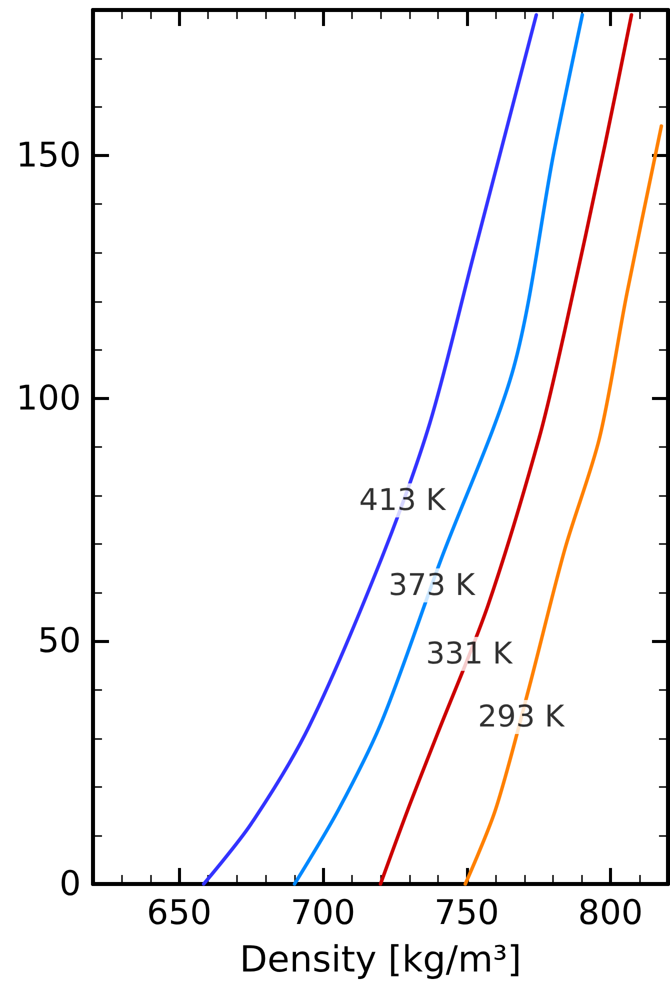  I want to click on y-tick-label: 50, so click(59, 641).